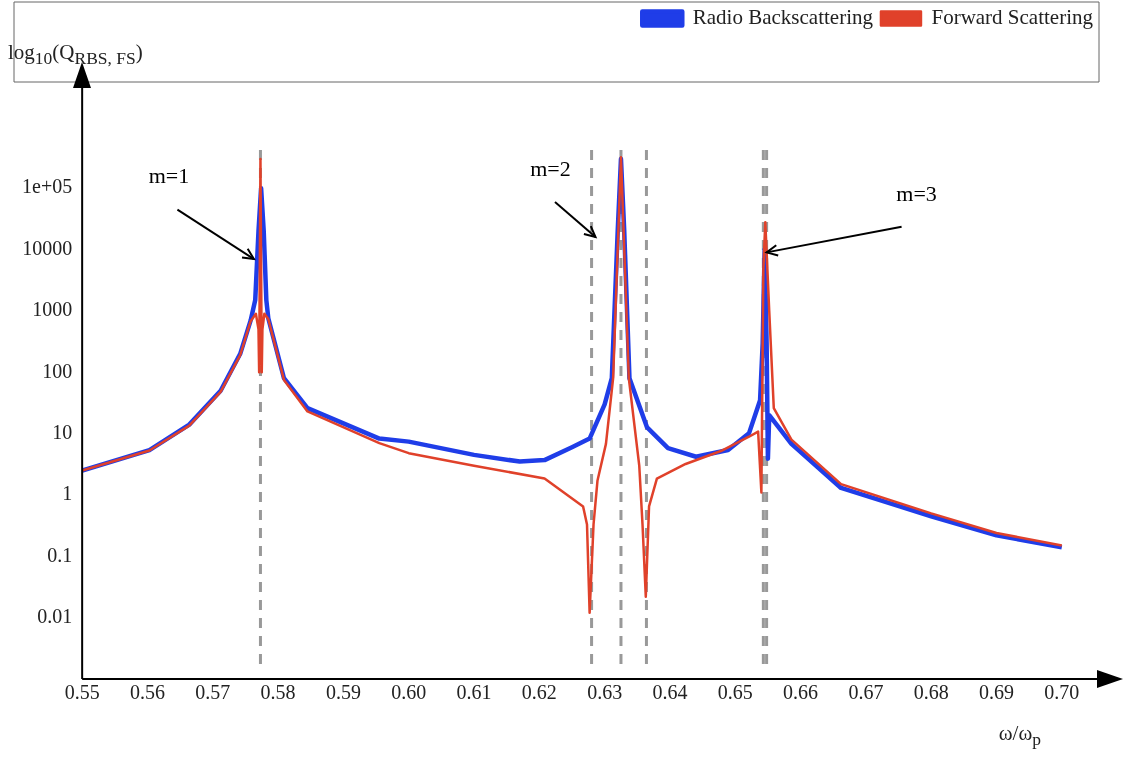 This screenshot has height=764, width=1141. I want to click on x-axis-title: ω/ω$_{p}$, so click(1019, 735).